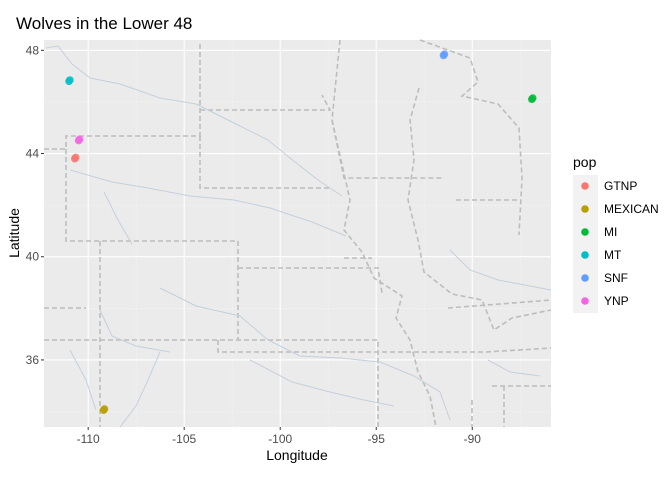 The height and width of the screenshot is (480, 672). Describe the element at coordinates (104, 23) in the screenshot. I see `chart-title: Wolves in the Lower 48` at that location.